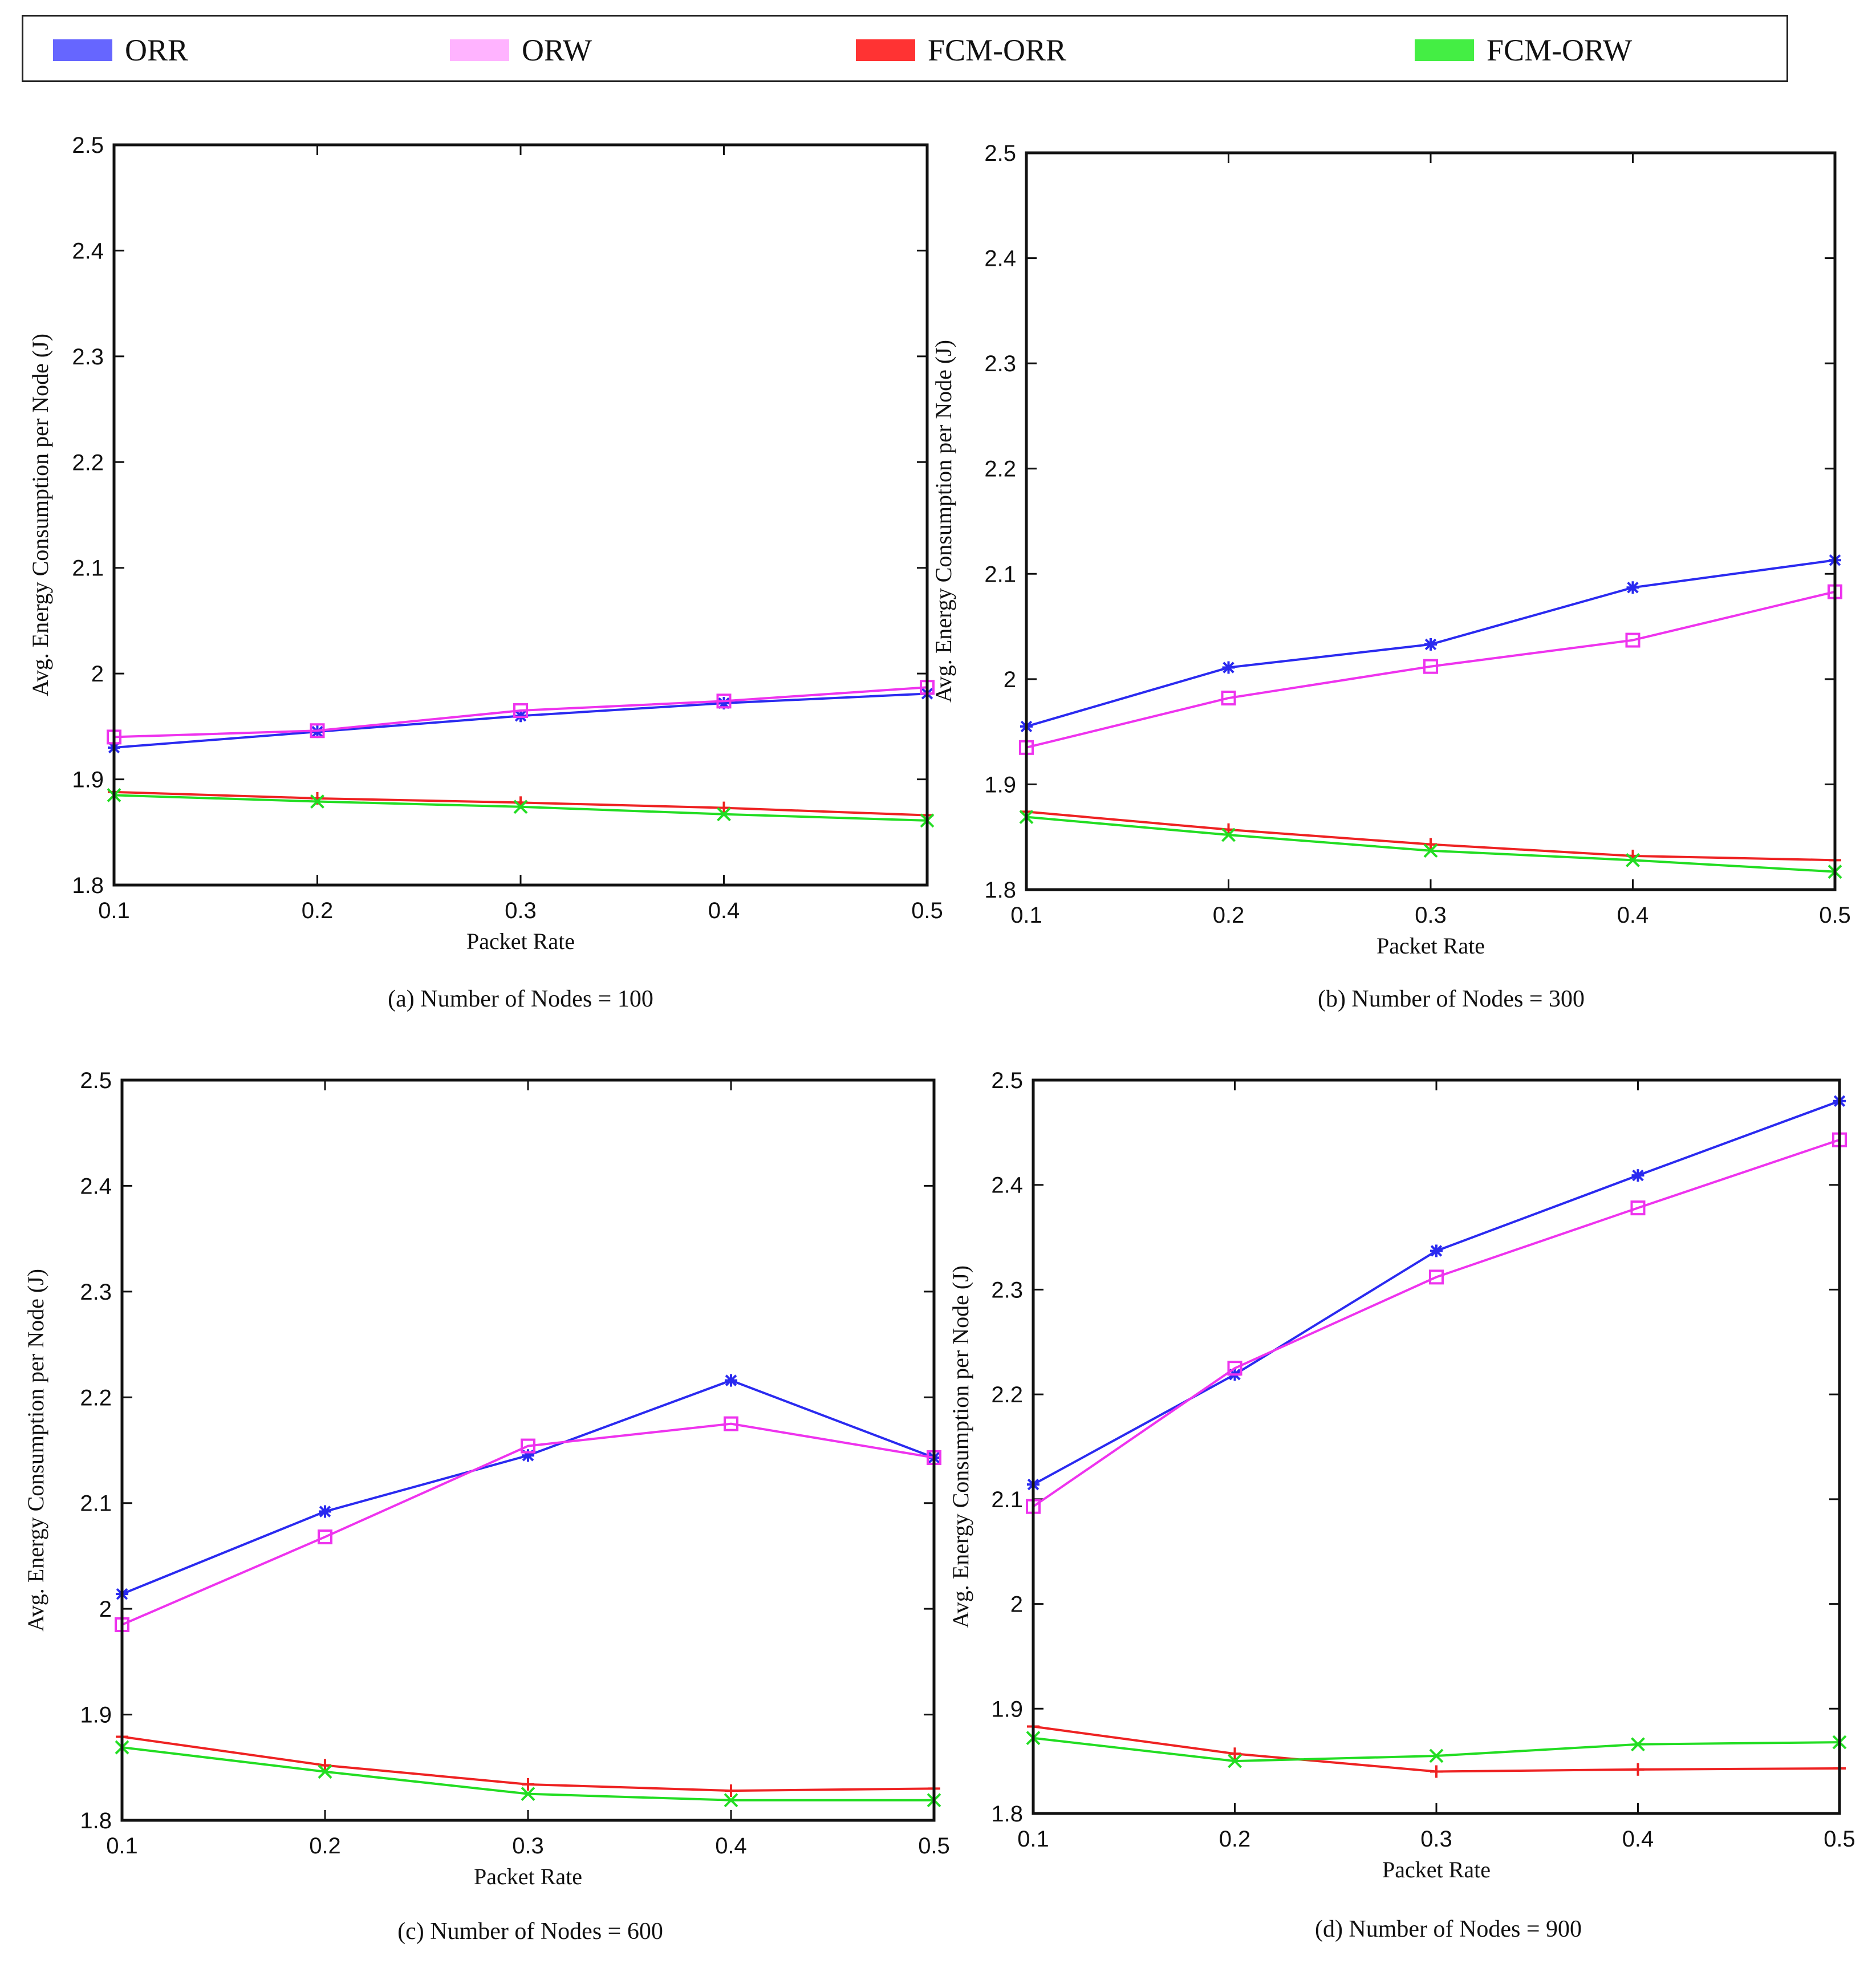 Image resolution: width=1876 pixels, height=1972 pixels. I want to click on legend-label-orr: ORR, so click(157, 50).